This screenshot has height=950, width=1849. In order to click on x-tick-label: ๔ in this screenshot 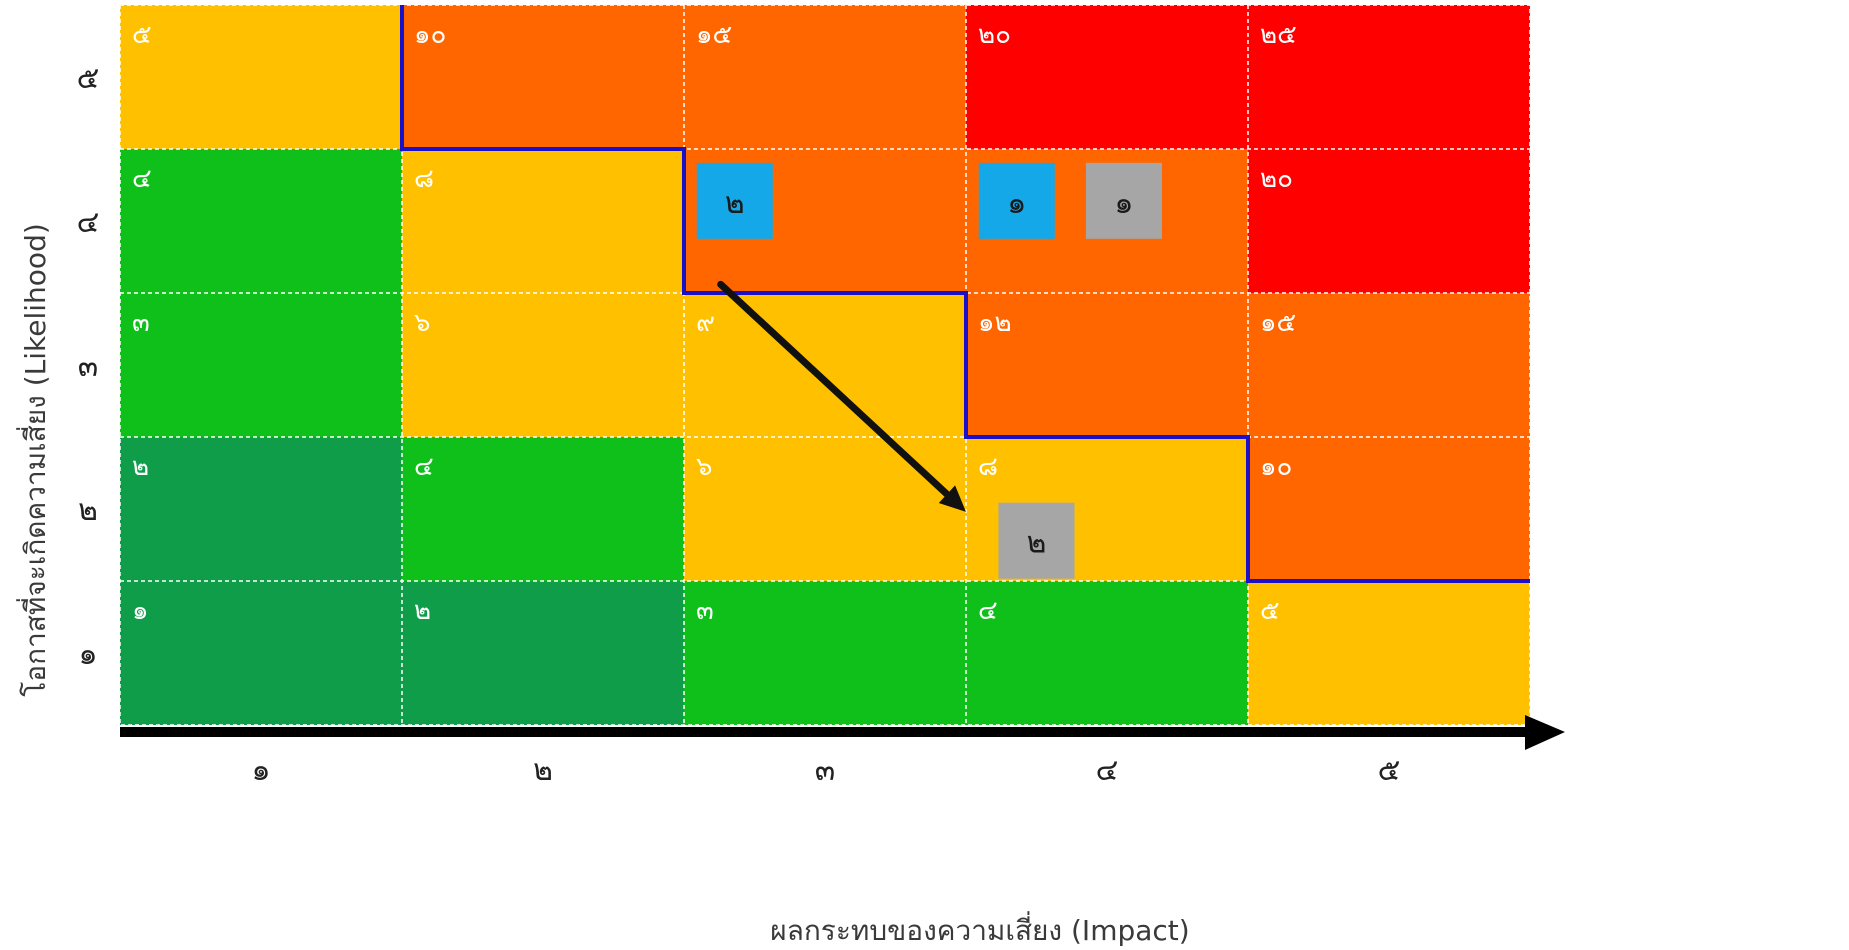, I will do `click(1107, 770)`.